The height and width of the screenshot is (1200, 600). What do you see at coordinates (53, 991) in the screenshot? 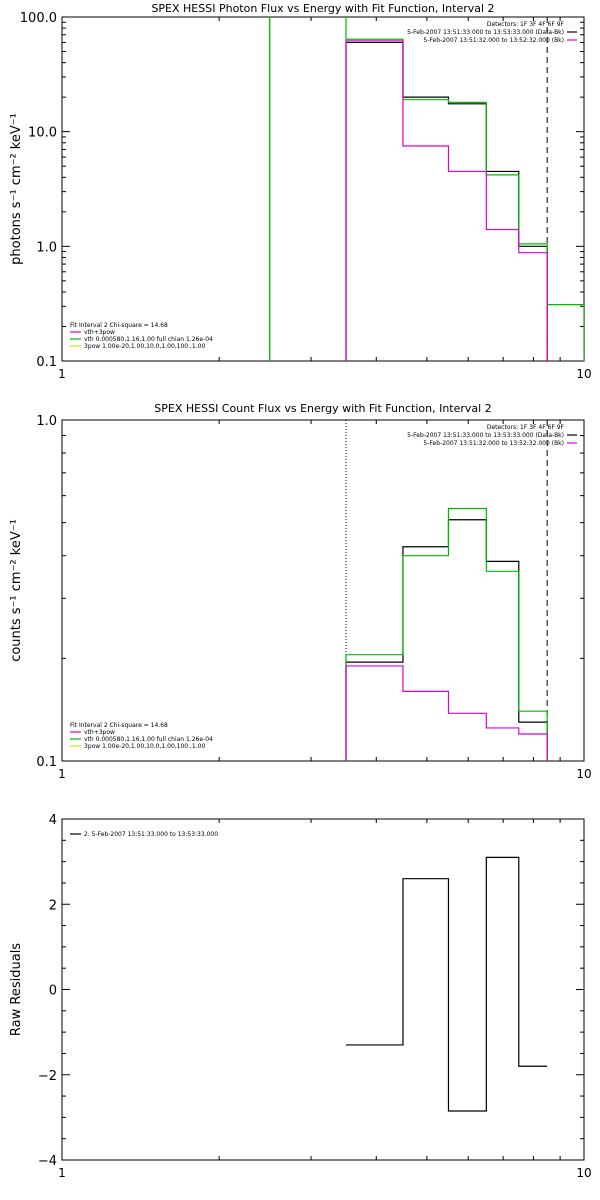
I see `y-tick-label: 0` at bounding box center [53, 991].